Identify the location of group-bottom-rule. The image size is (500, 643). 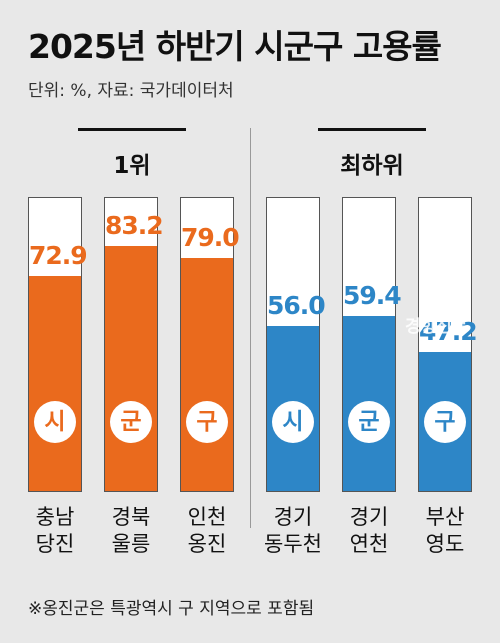
(372, 129).